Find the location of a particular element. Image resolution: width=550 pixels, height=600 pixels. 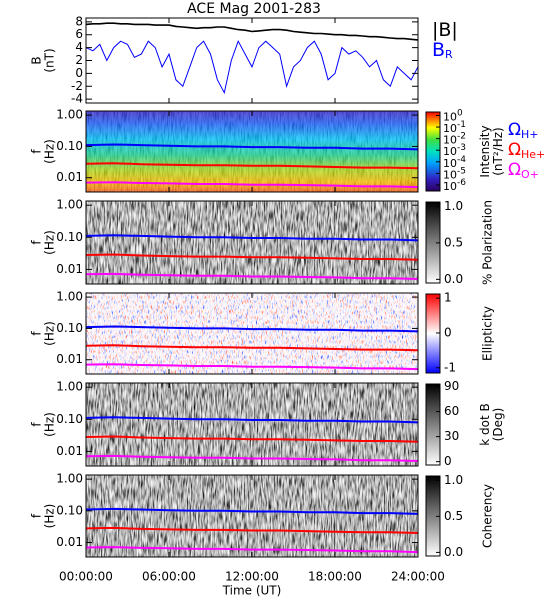

legend-entry: |B| is located at coordinates (445, 30).